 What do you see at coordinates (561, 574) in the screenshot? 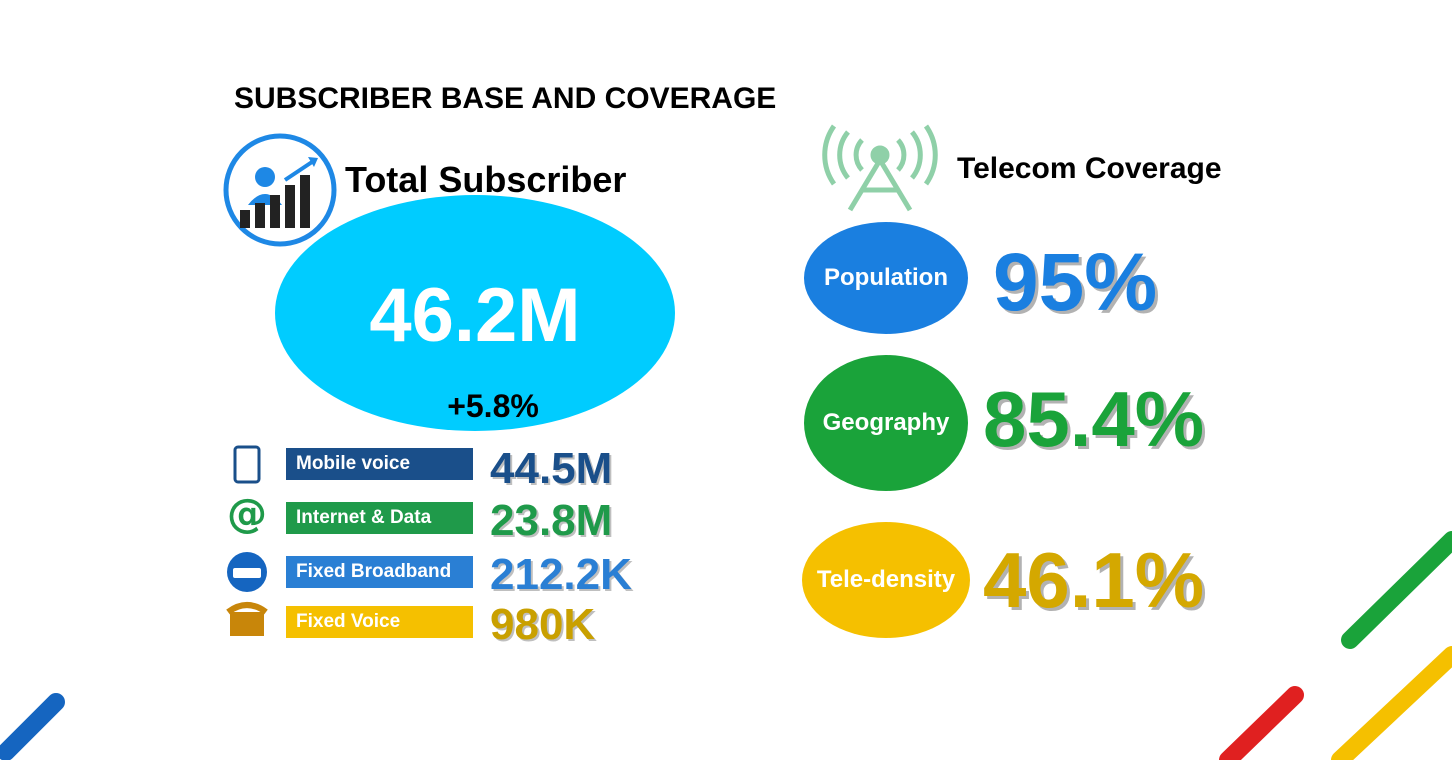
I see `row-value: 212.2K` at bounding box center [561, 574].